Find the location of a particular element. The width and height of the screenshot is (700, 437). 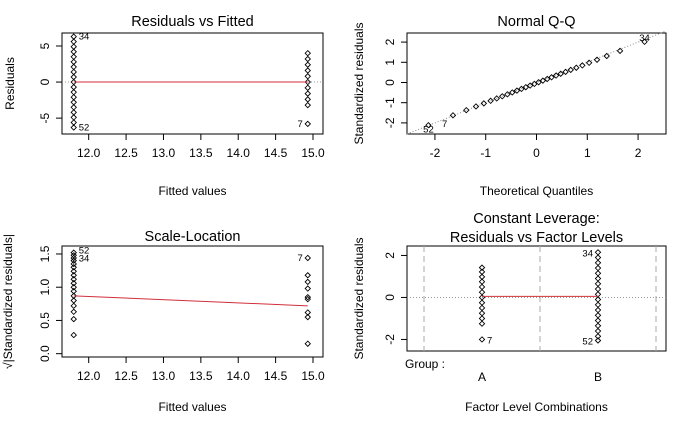

panel-0-y-tick-label: 0 is located at coordinates (45, 81).